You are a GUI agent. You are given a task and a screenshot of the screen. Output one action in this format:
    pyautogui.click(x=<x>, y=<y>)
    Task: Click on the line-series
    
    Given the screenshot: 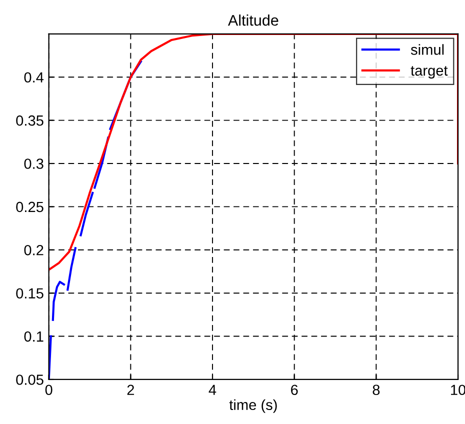 What is the action you would take?
    pyautogui.click(x=59, y=300)
    